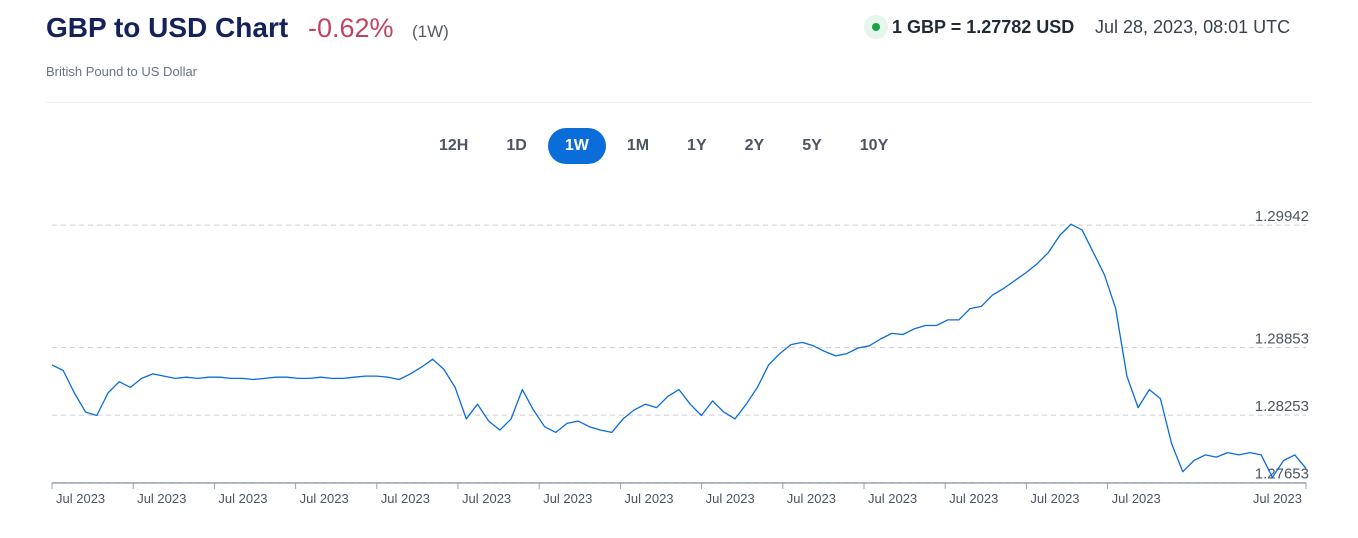 Image resolution: width=1358 pixels, height=538 pixels. What do you see at coordinates (351, 28) in the screenshot?
I see `percent-change: -0.62%` at bounding box center [351, 28].